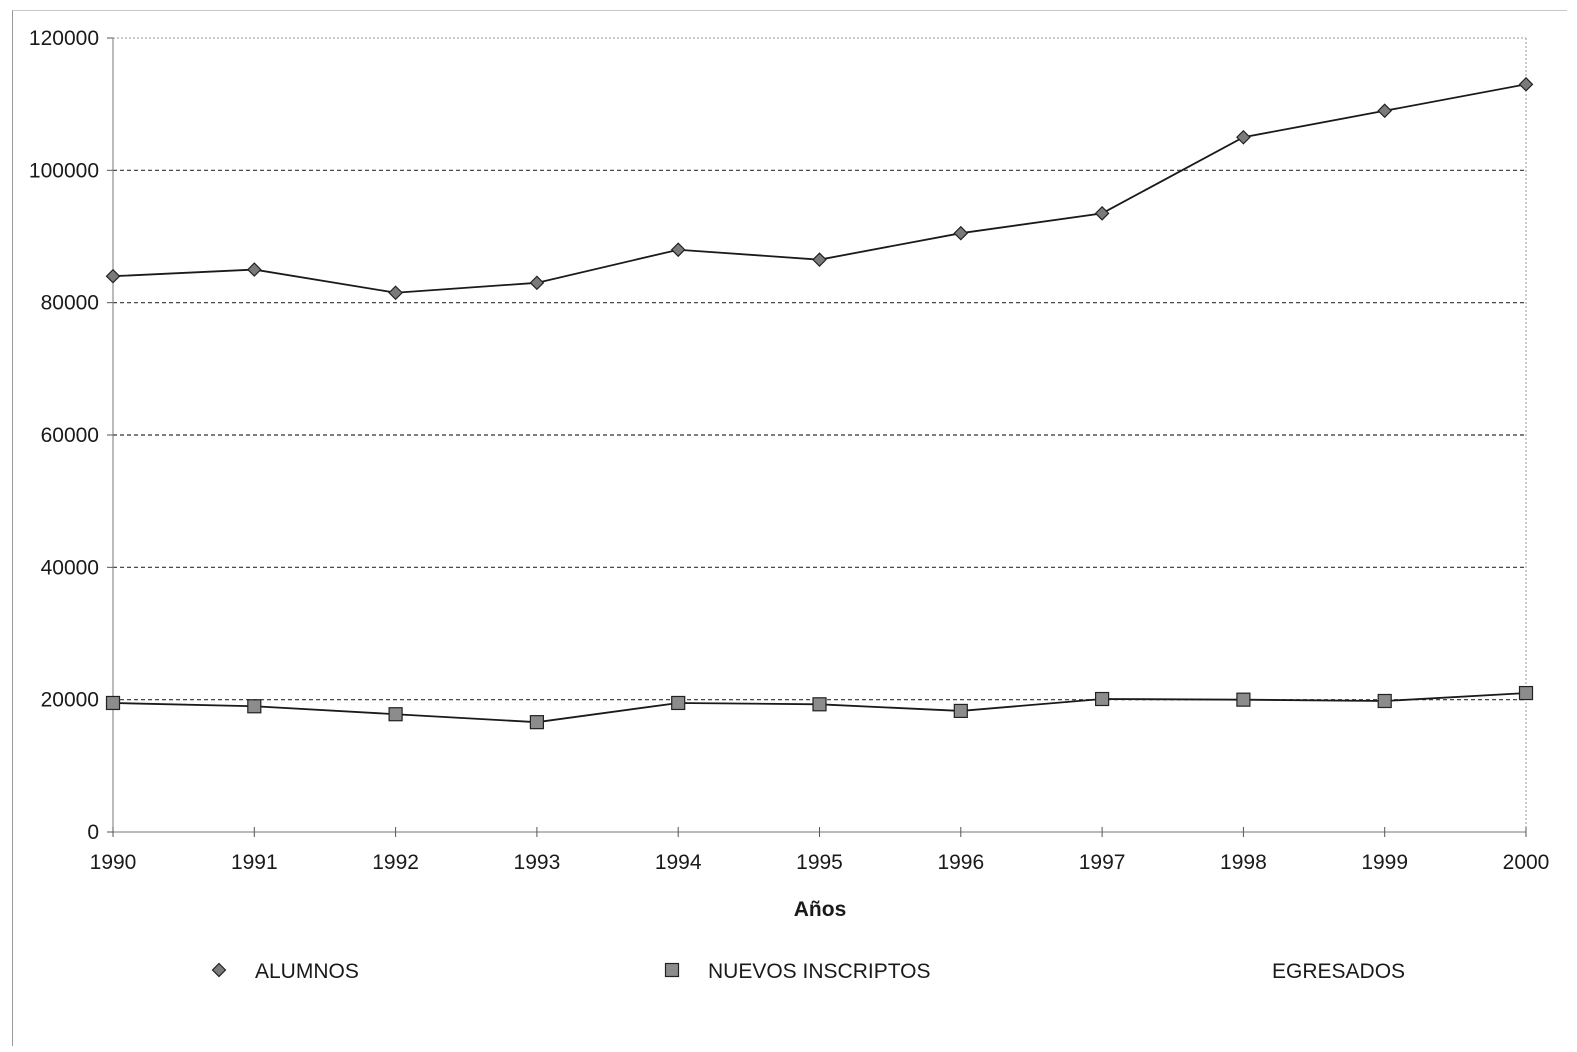 This screenshot has width=1577, height=1052. I want to click on x-tick-label-1992: 1992, so click(395, 862).